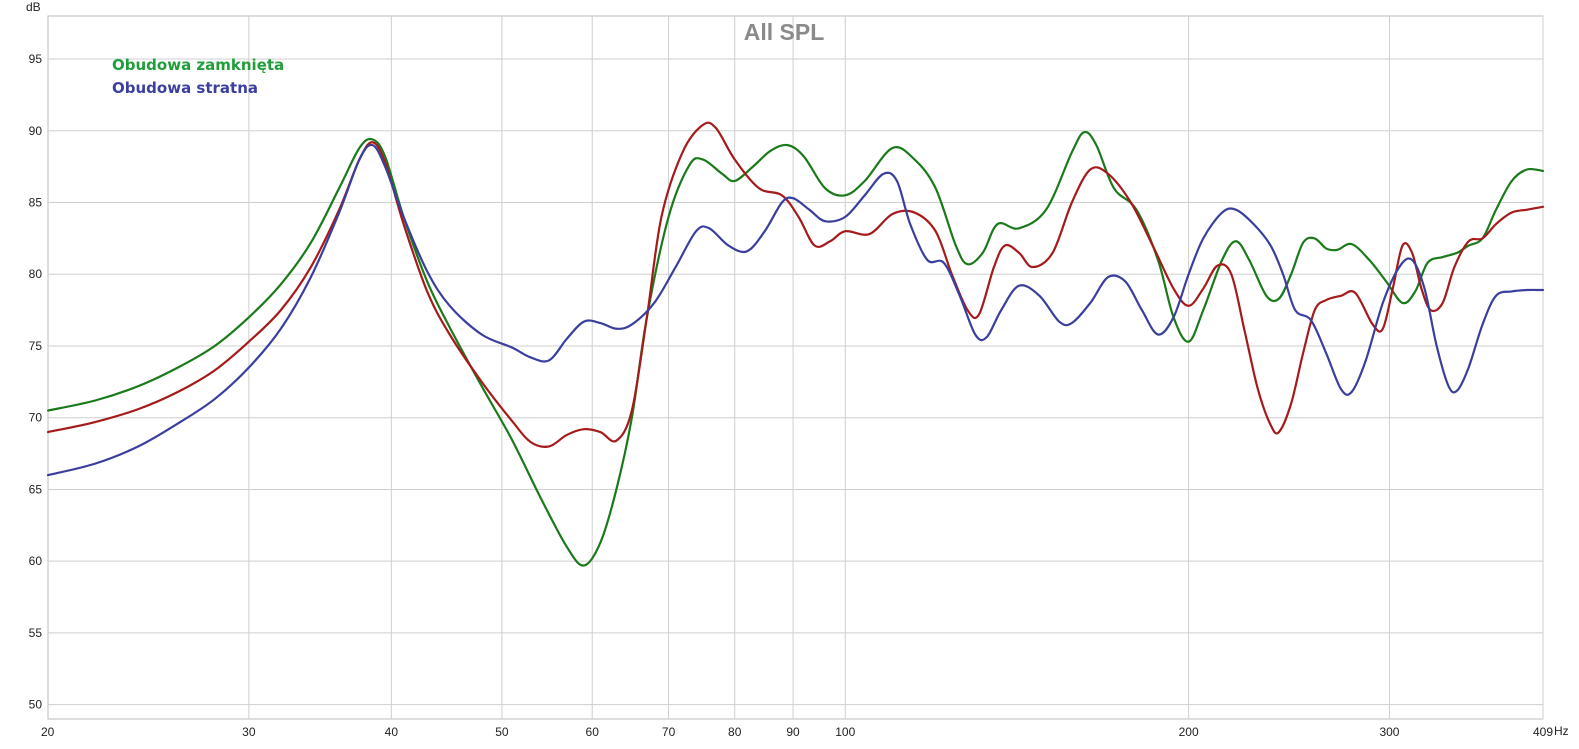 This screenshot has width=1579, height=749. Describe the element at coordinates (36, 633) in the screenshot. I see `y-tick-label: 55` at that location.